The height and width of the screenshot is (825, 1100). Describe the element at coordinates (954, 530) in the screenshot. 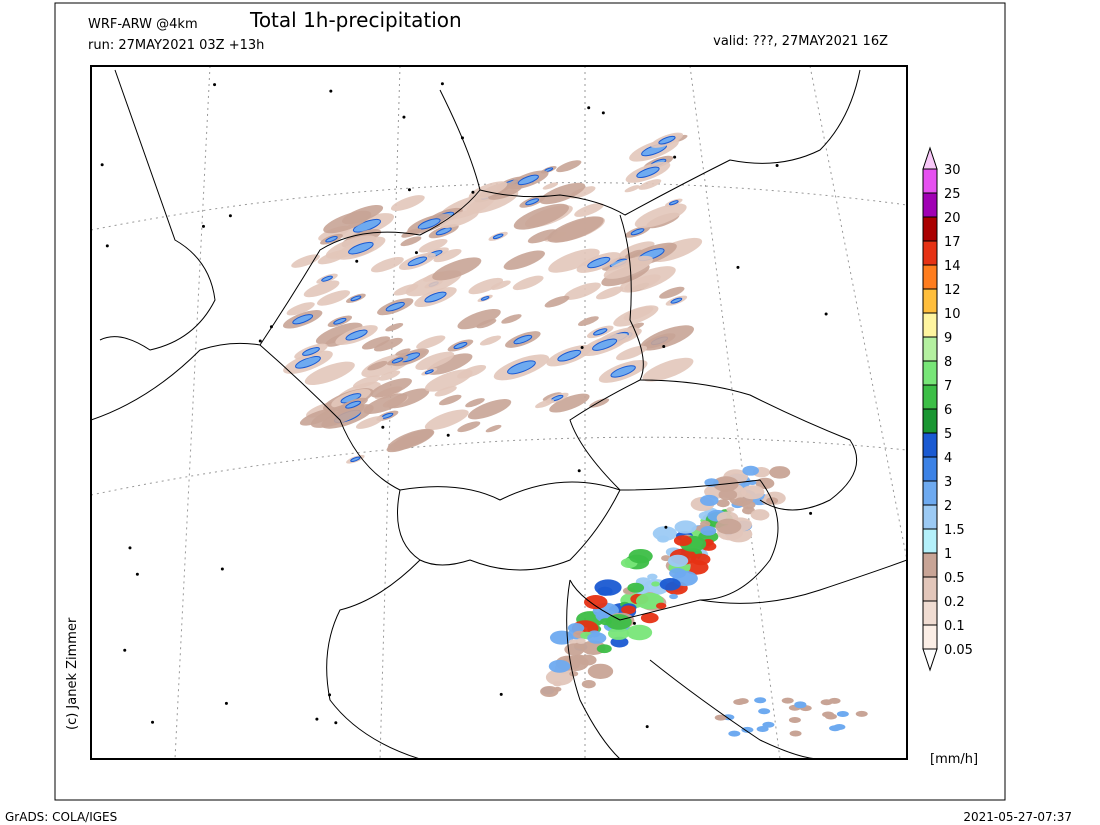

I see `colorbar-label: 1.5` at that location.